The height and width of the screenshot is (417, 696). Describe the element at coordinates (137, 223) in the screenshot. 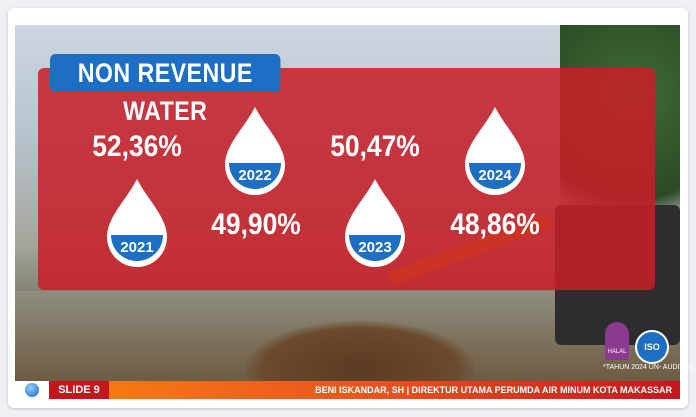

I see `water-drop-icon: 2021` at that location.